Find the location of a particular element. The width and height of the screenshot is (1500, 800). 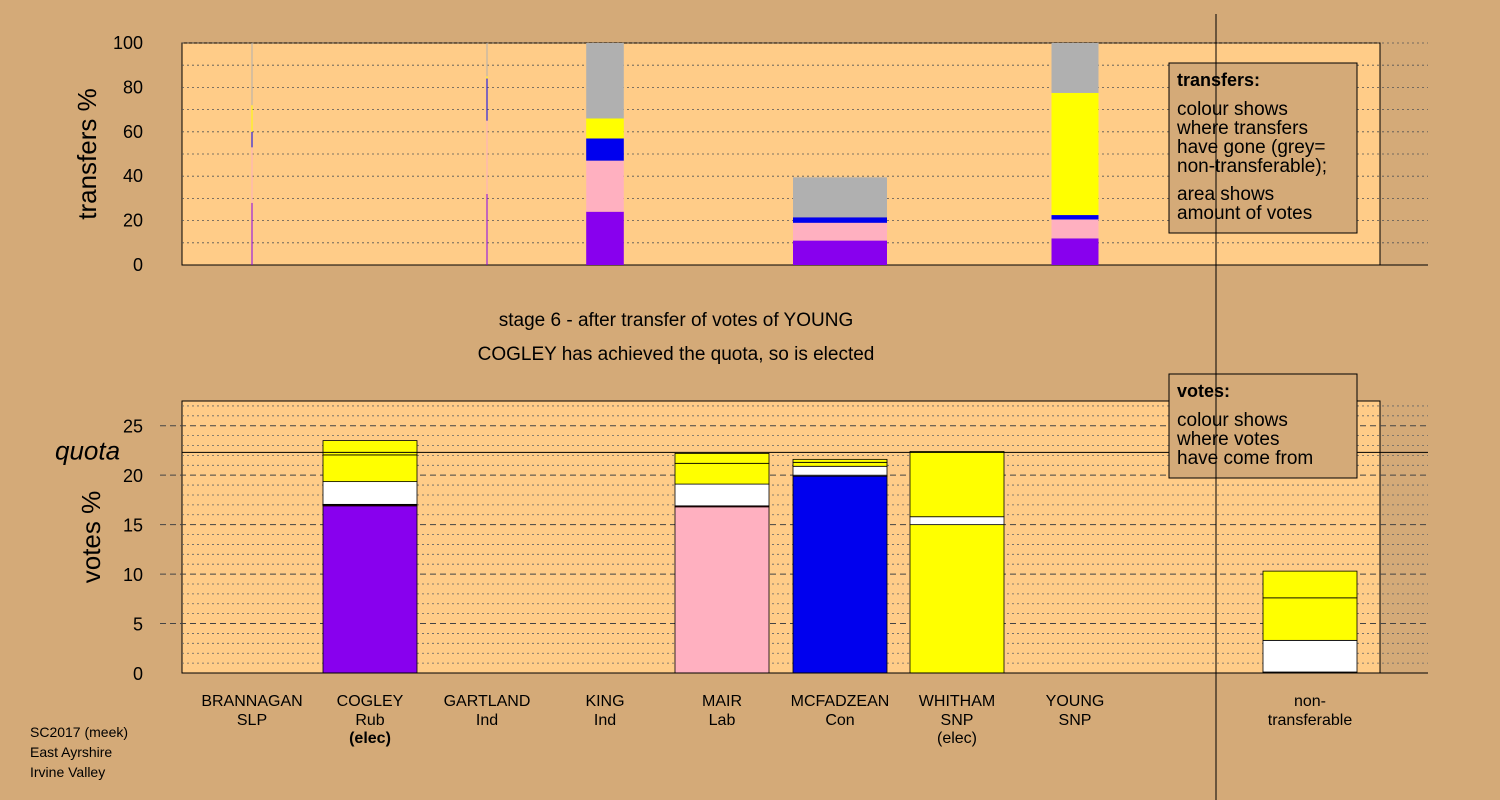

transfers-legend-line: have gone (grey= is located at coordinates (1251, 147).